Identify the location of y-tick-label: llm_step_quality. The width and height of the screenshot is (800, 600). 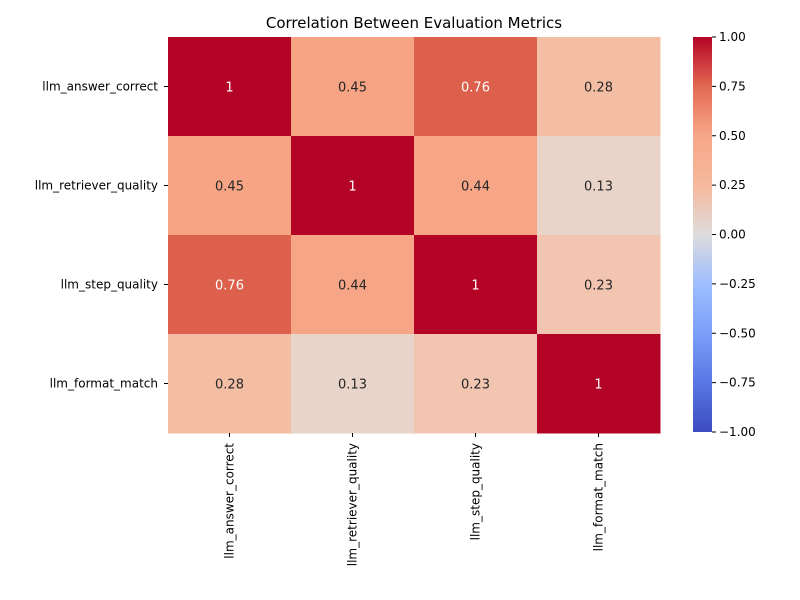
(109, 285).